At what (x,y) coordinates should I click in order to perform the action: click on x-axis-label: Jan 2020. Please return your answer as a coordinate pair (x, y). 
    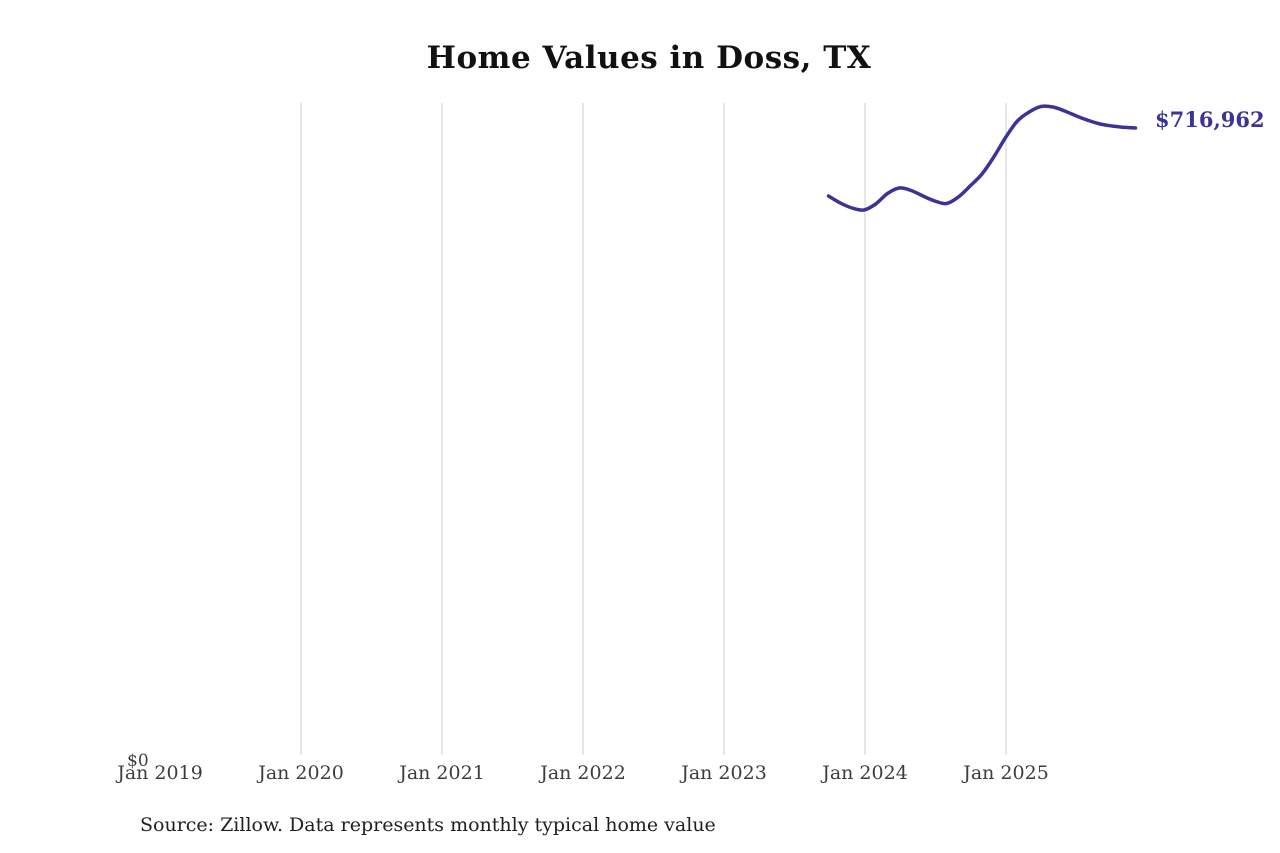
    Looking at the image, I should click on (301, 773).